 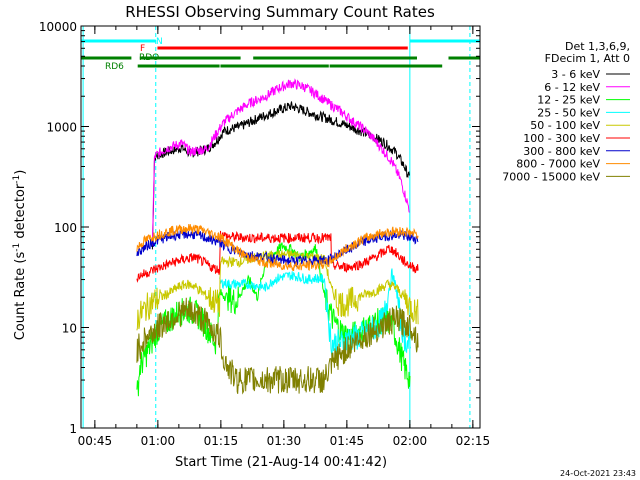 What do you see at coordinates (221, 441) in the screenshot?
I see `x-tick-label-3: 01:15` at bounding box center [221, 441].